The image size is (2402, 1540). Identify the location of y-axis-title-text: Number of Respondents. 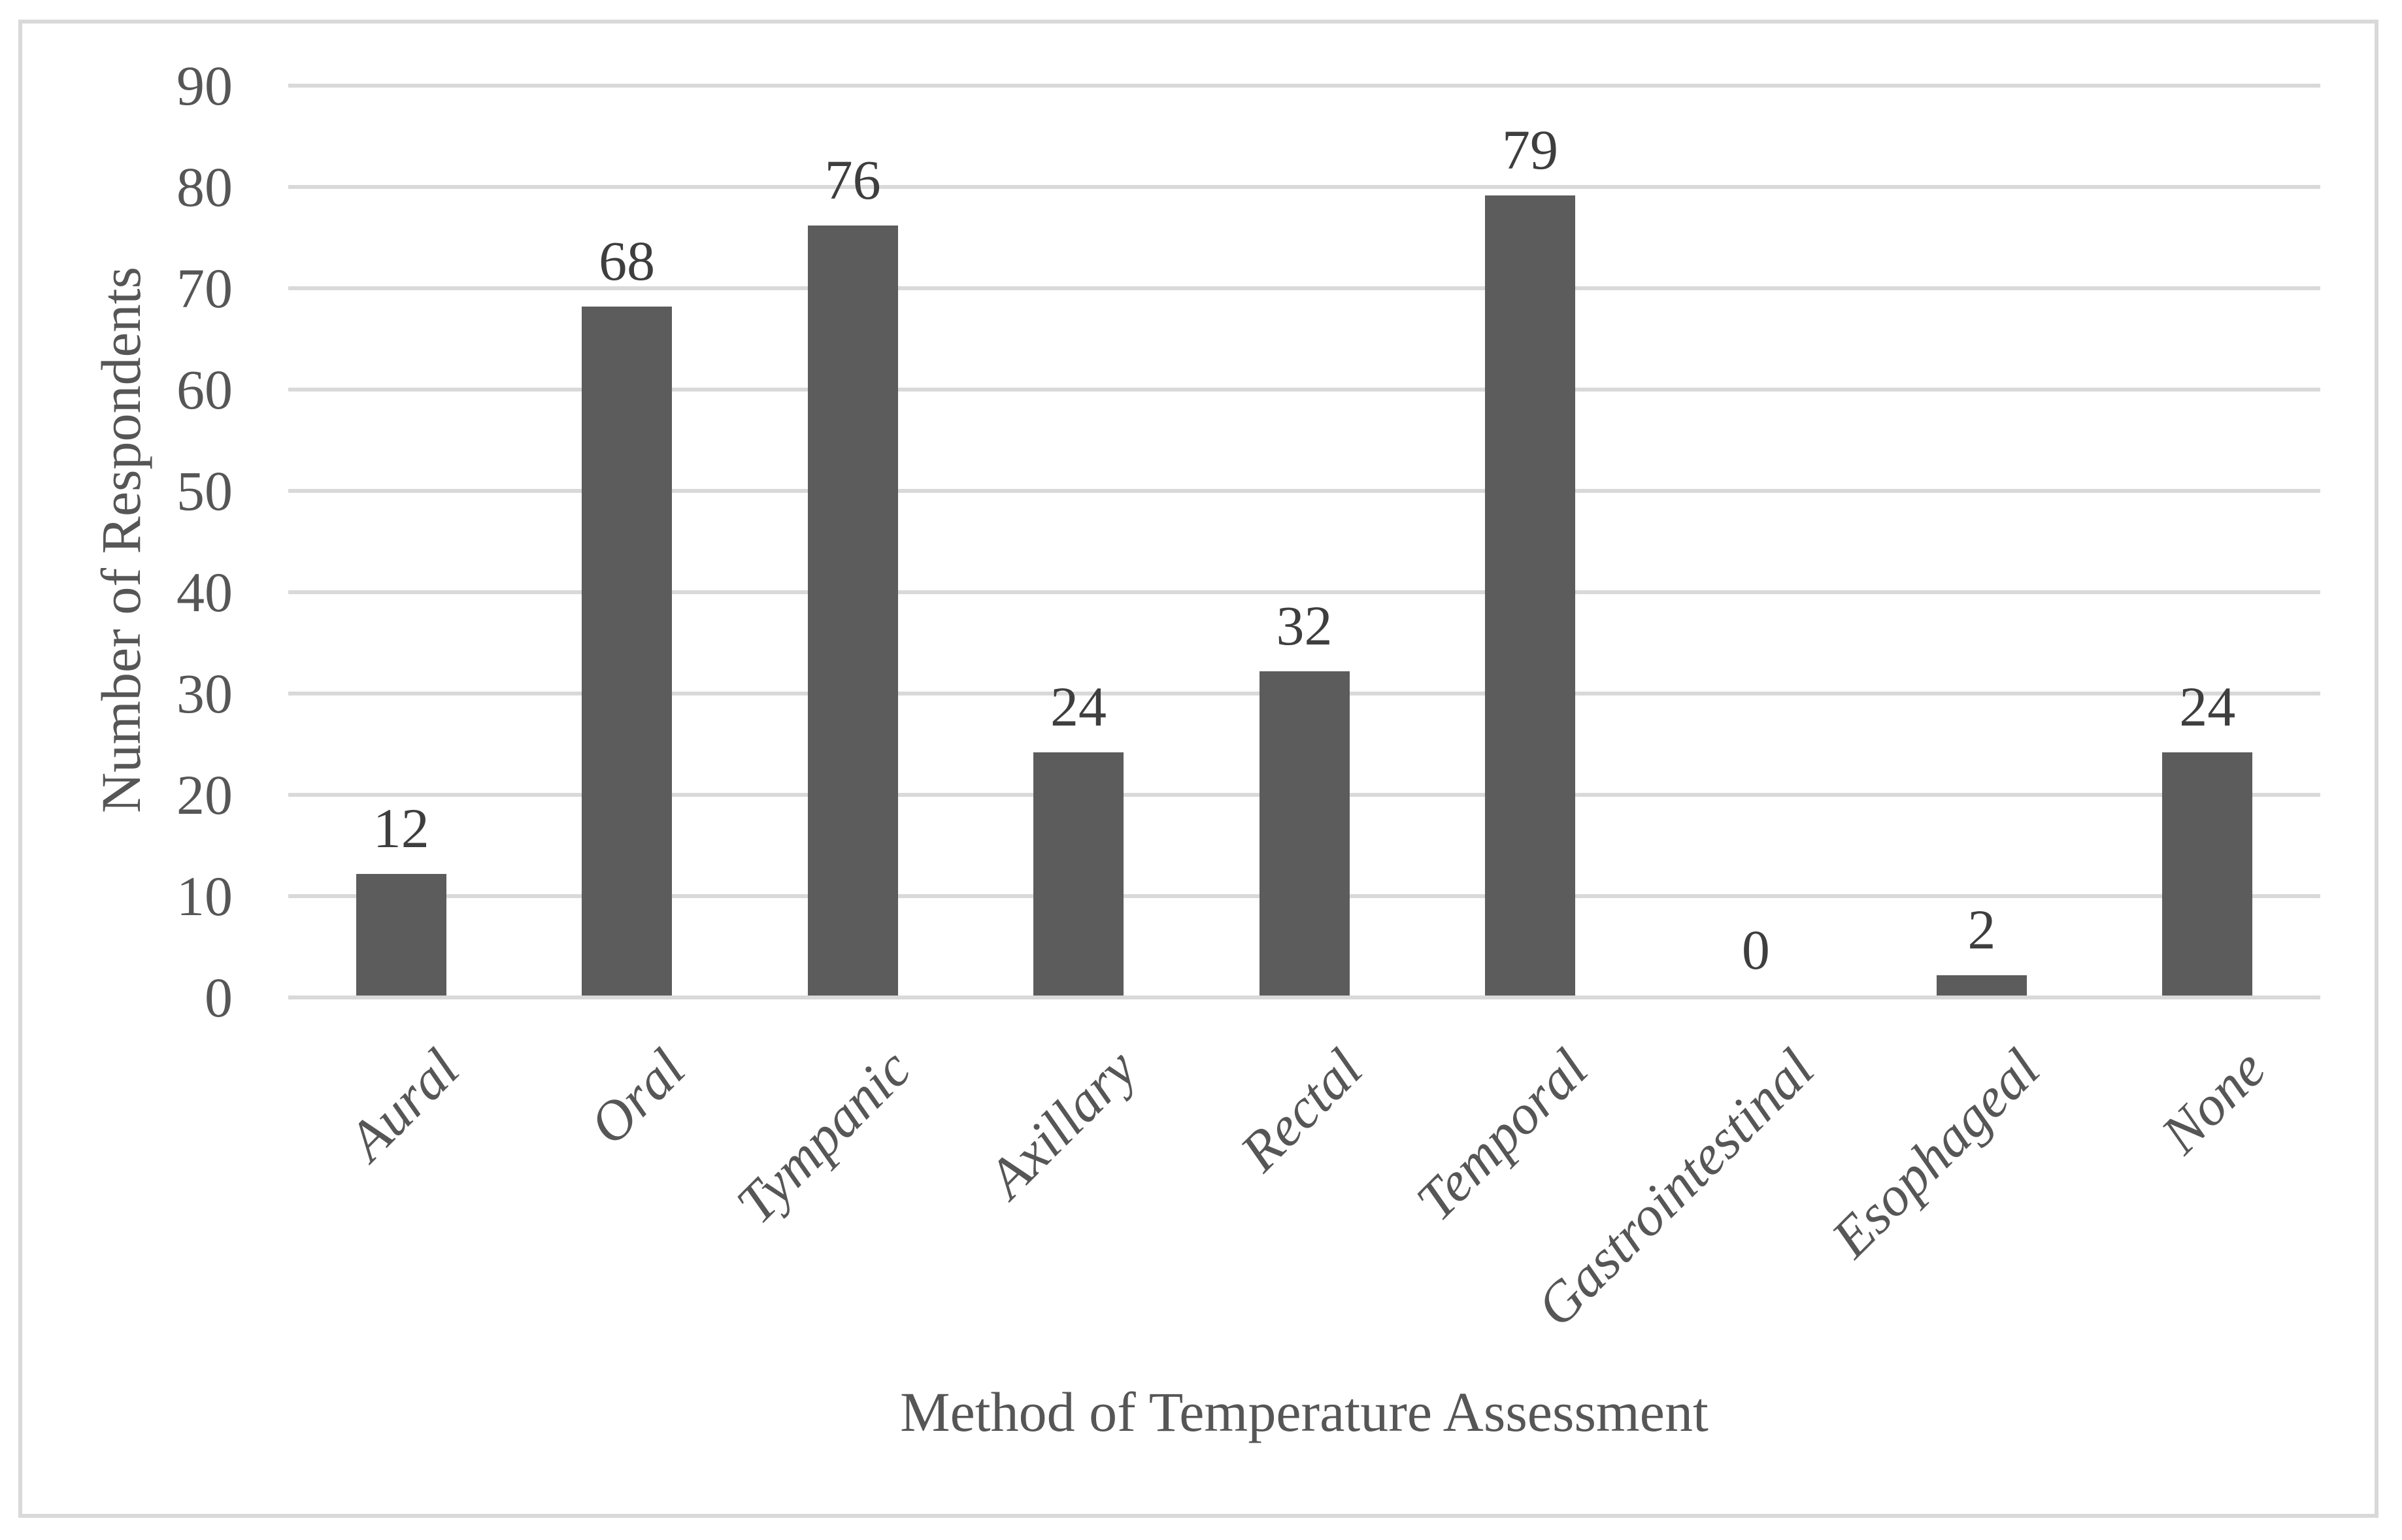
(121, 539).